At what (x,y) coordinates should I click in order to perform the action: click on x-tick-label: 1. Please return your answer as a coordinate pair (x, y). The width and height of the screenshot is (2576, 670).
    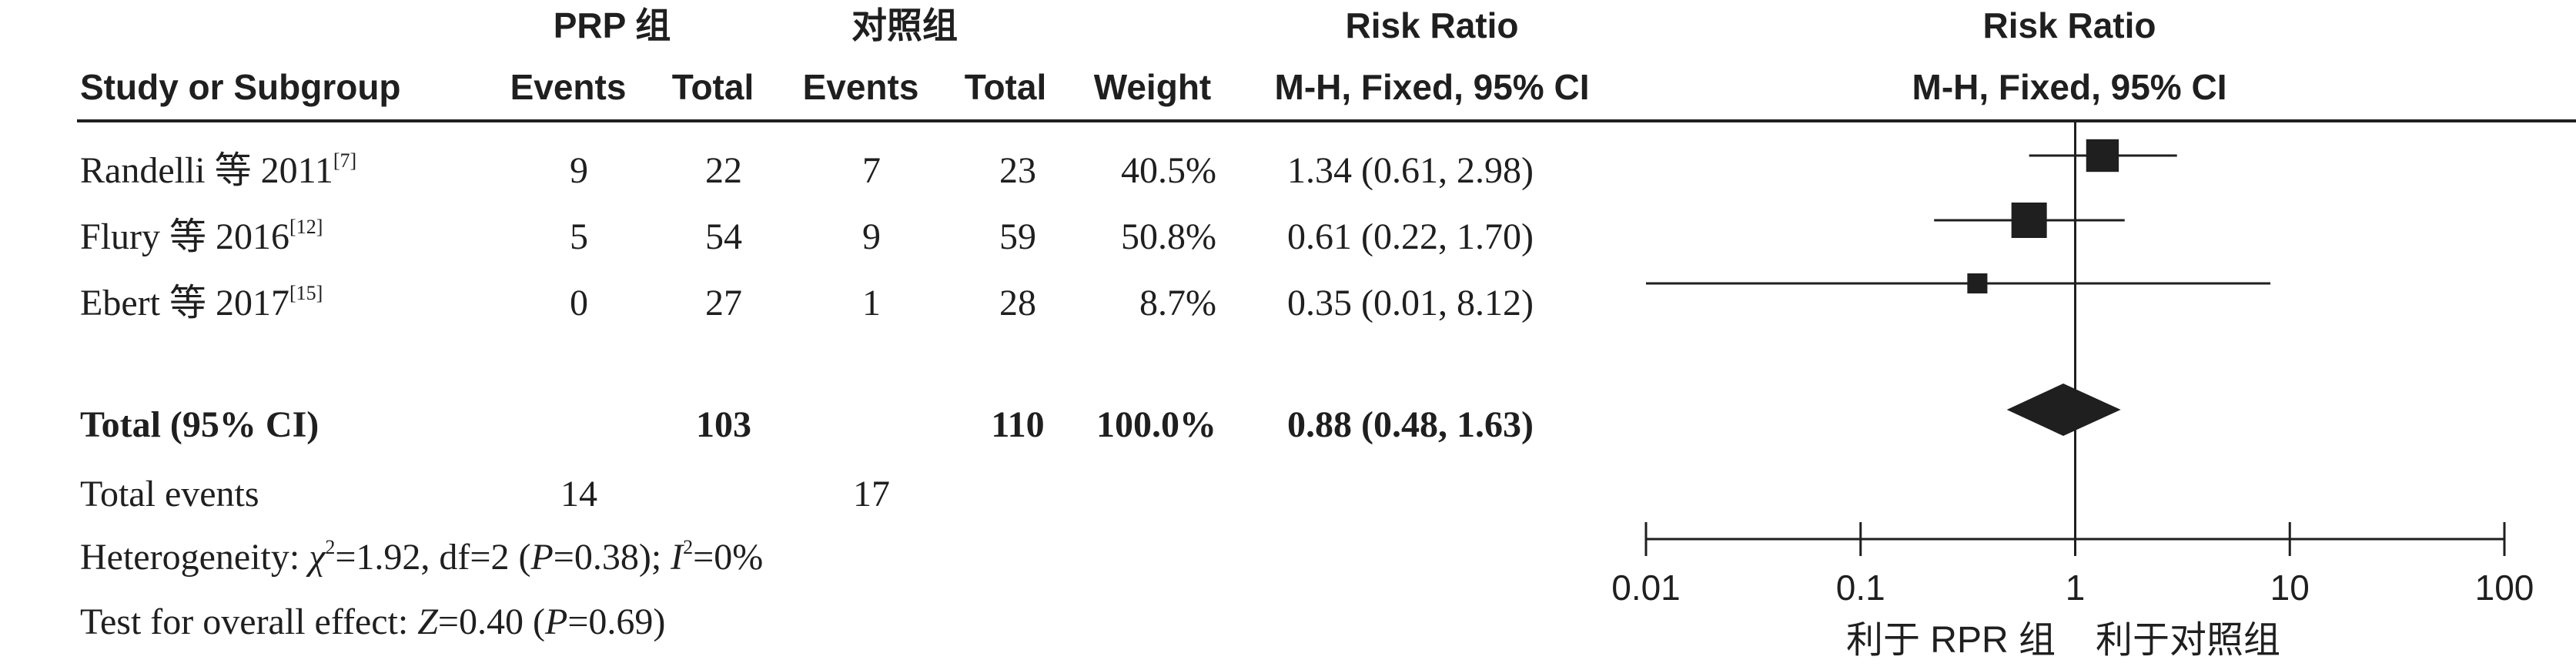
    Looking at the image, I should click on (2075, 588).